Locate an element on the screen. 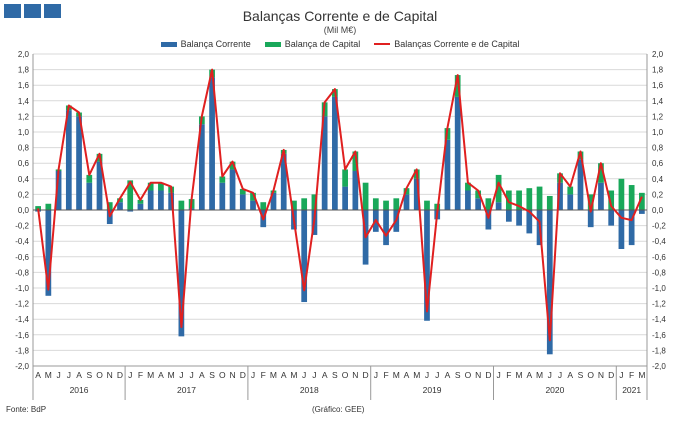 Image resolution: width=680 pixels, height=421 pixels. y-tick-label-right: 1,2 is located at coordinates (658, 116).